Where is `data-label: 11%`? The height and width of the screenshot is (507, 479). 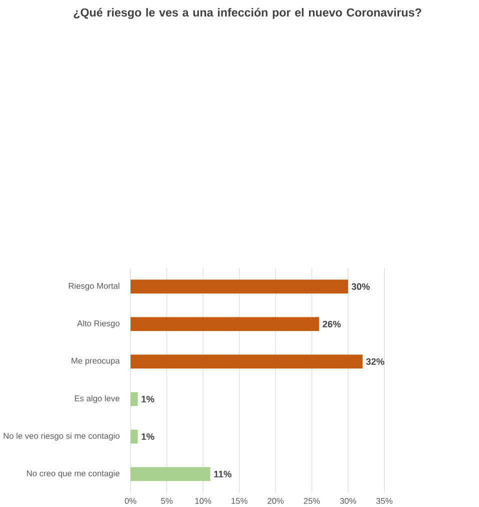 data-label: 11% is located at coordinates (223, 474).